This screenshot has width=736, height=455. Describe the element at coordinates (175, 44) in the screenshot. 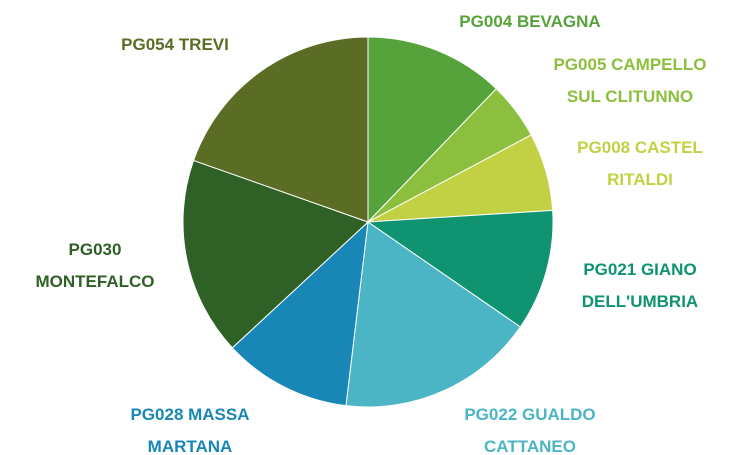

I see `slice-label: PG054 TREVI` at that location.